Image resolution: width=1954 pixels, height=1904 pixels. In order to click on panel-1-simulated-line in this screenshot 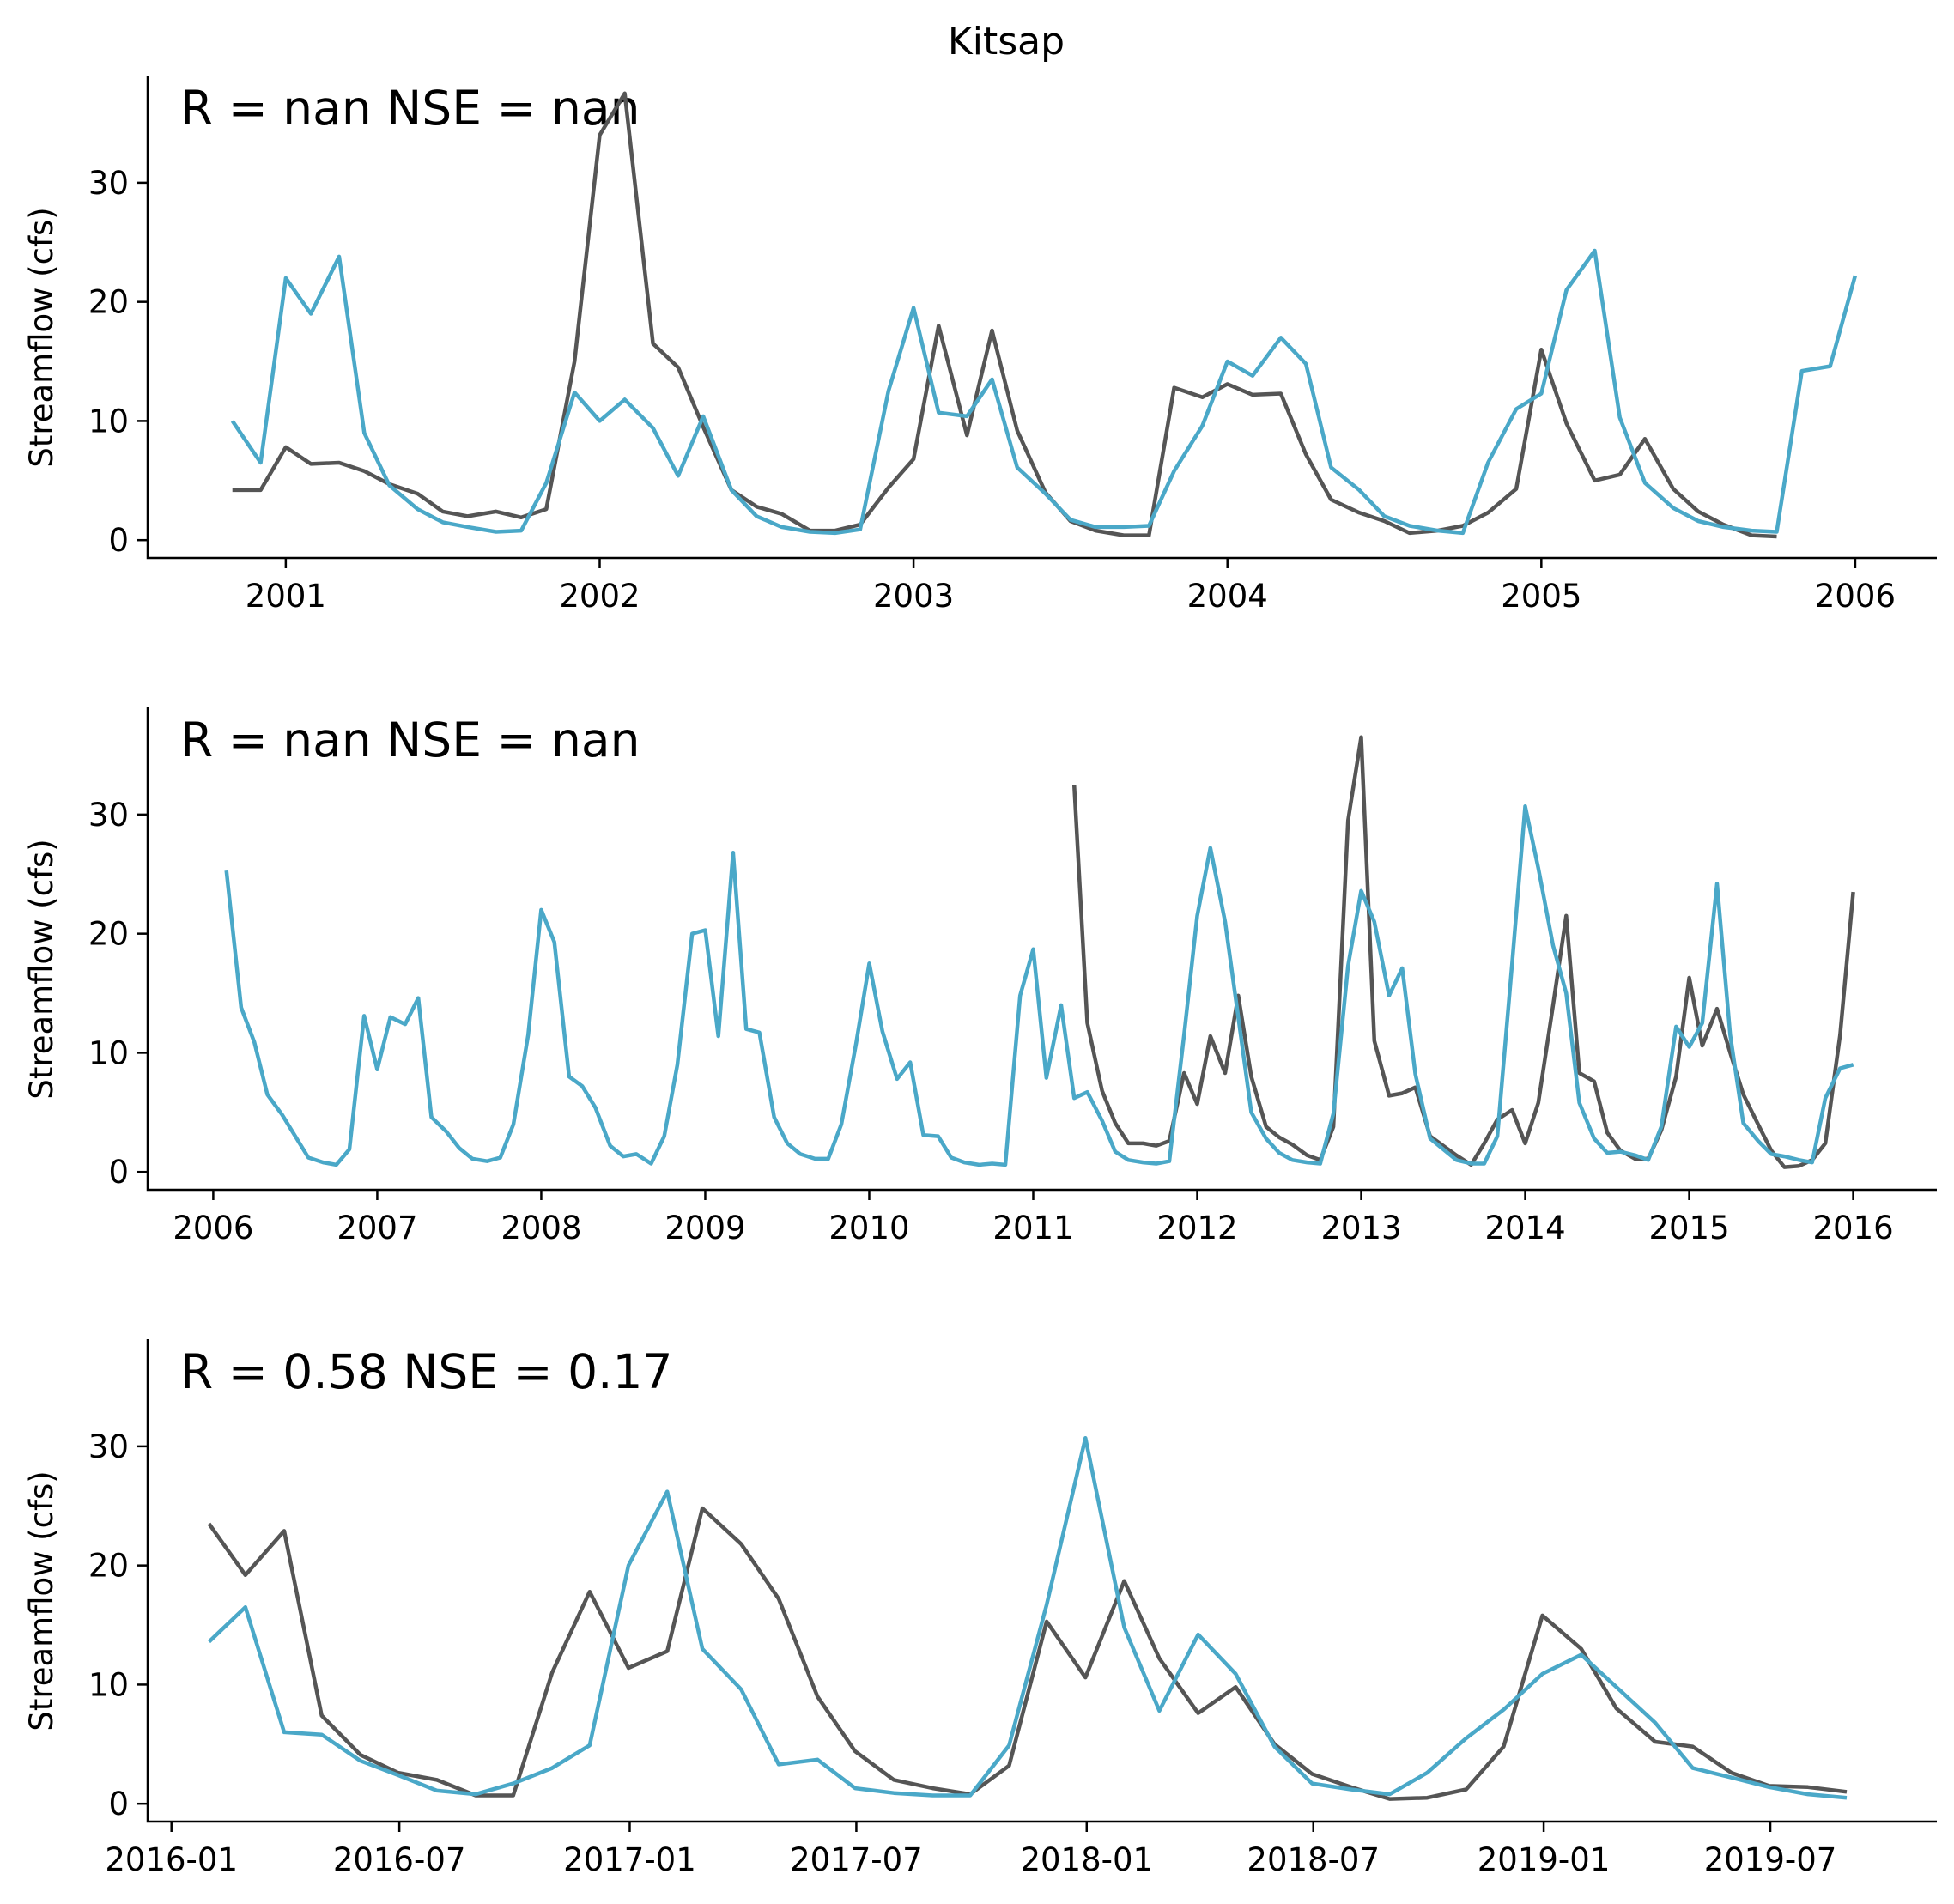, I will do `click(1044, 392)`.